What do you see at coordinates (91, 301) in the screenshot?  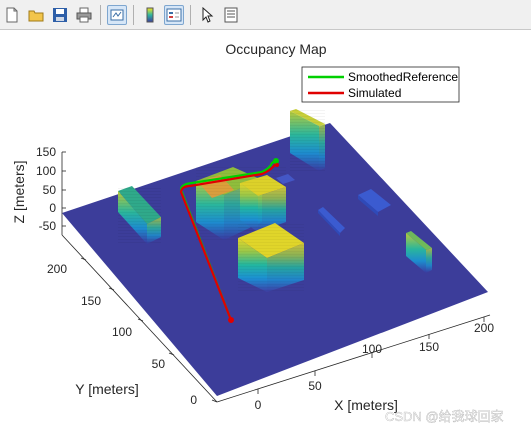 I see `y-tick-label: 150` at bounding box center [91, 301].